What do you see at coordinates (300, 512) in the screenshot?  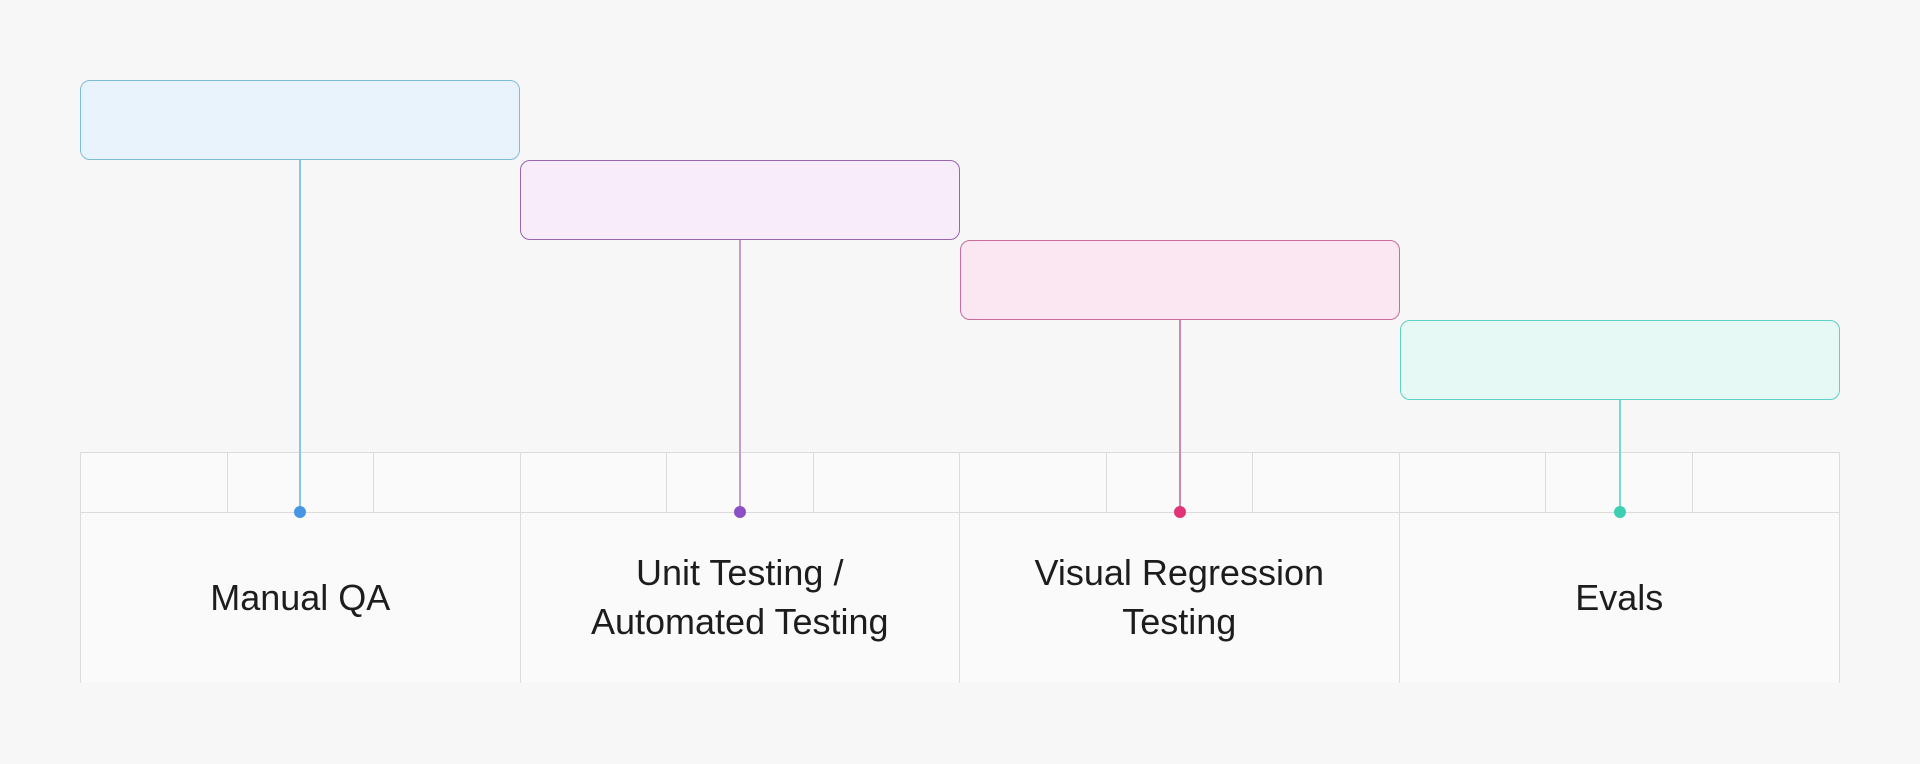 I see `timeline-dot-manual-qa` at bounding box center [300, 512].